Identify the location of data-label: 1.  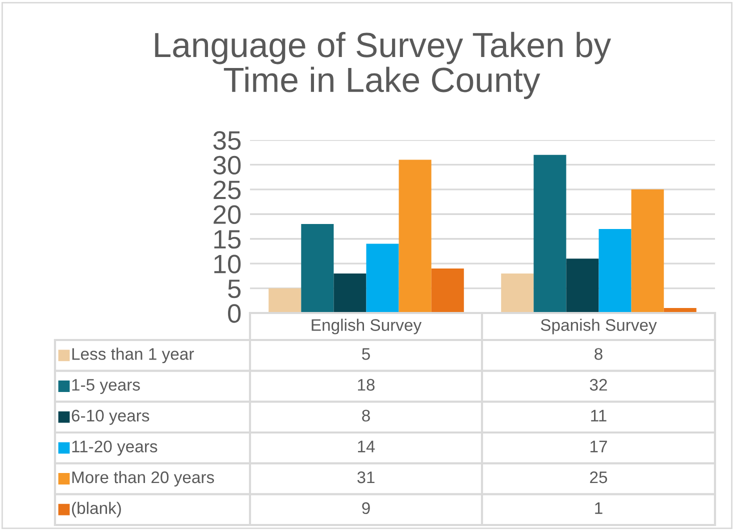
(598, 508).